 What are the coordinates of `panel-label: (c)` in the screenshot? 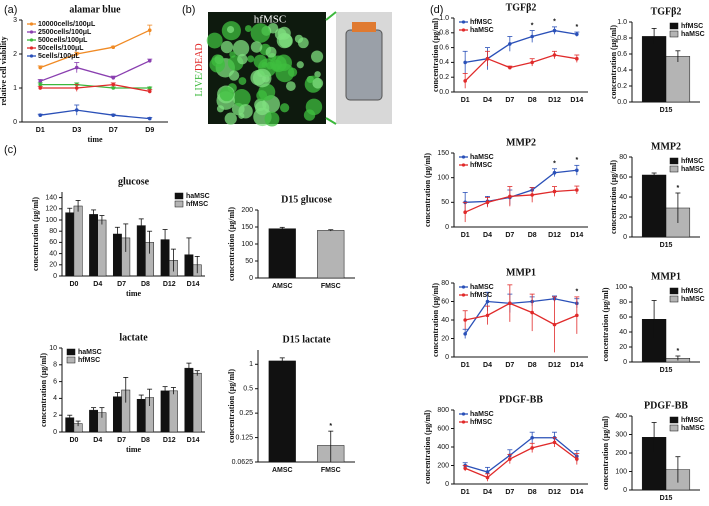 It's located at (10, 150).